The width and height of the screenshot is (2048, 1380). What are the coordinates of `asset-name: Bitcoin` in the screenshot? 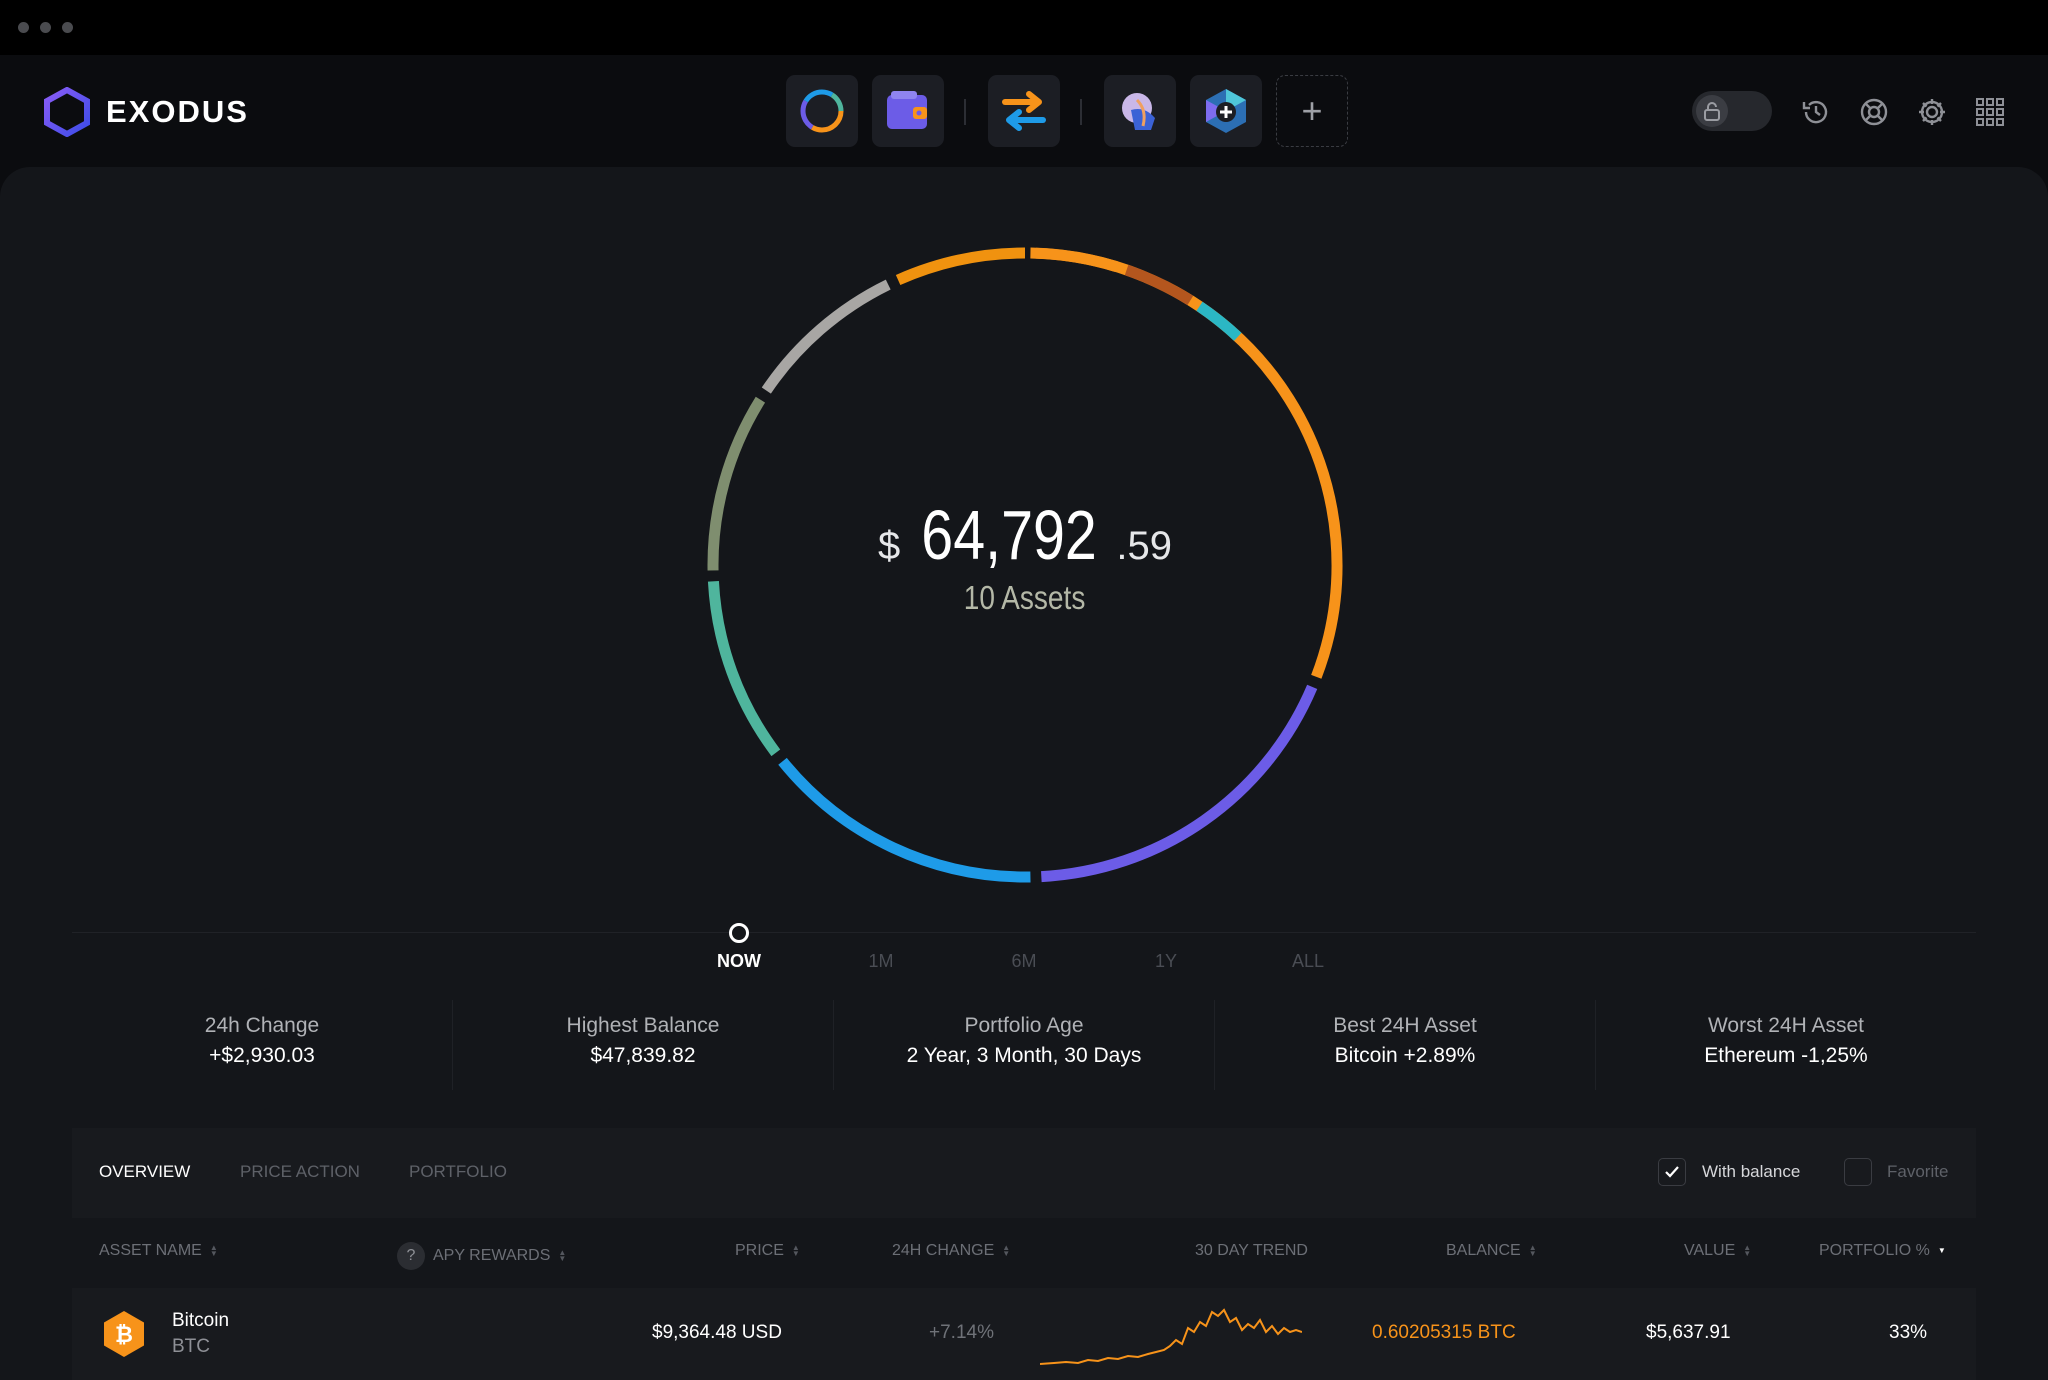 It's located at (201, 1320).